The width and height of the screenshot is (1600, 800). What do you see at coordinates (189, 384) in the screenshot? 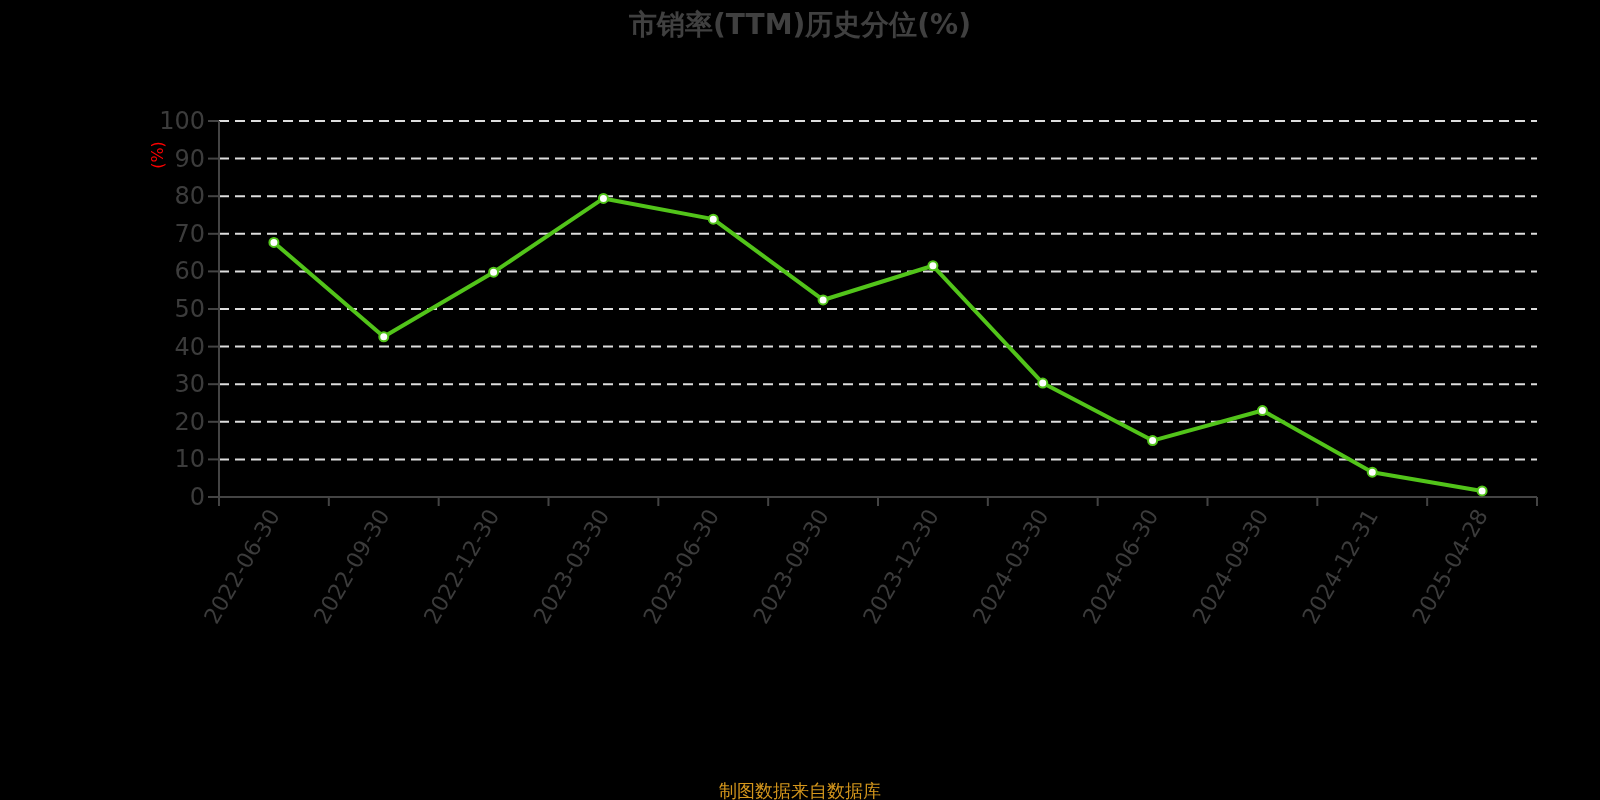
I see `y-tick-label: 30` at bounding box center [189, 384].